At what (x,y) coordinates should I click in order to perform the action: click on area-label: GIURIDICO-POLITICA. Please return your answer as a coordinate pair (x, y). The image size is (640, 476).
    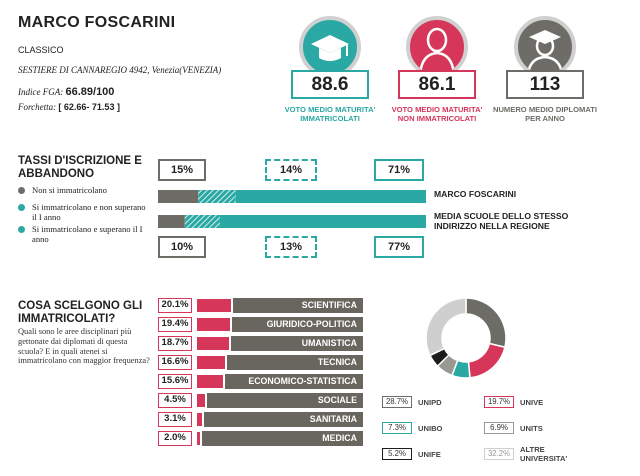
    Looking at the image, I should click on (297, 324).